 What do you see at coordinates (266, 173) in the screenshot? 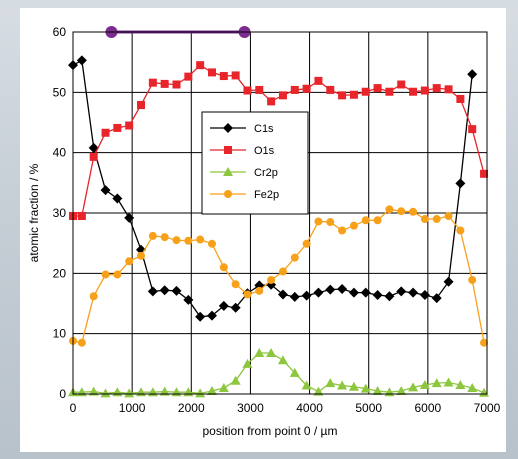
I see `legend-label-cr2p: Cr2p` at bounding box center [266, 173].